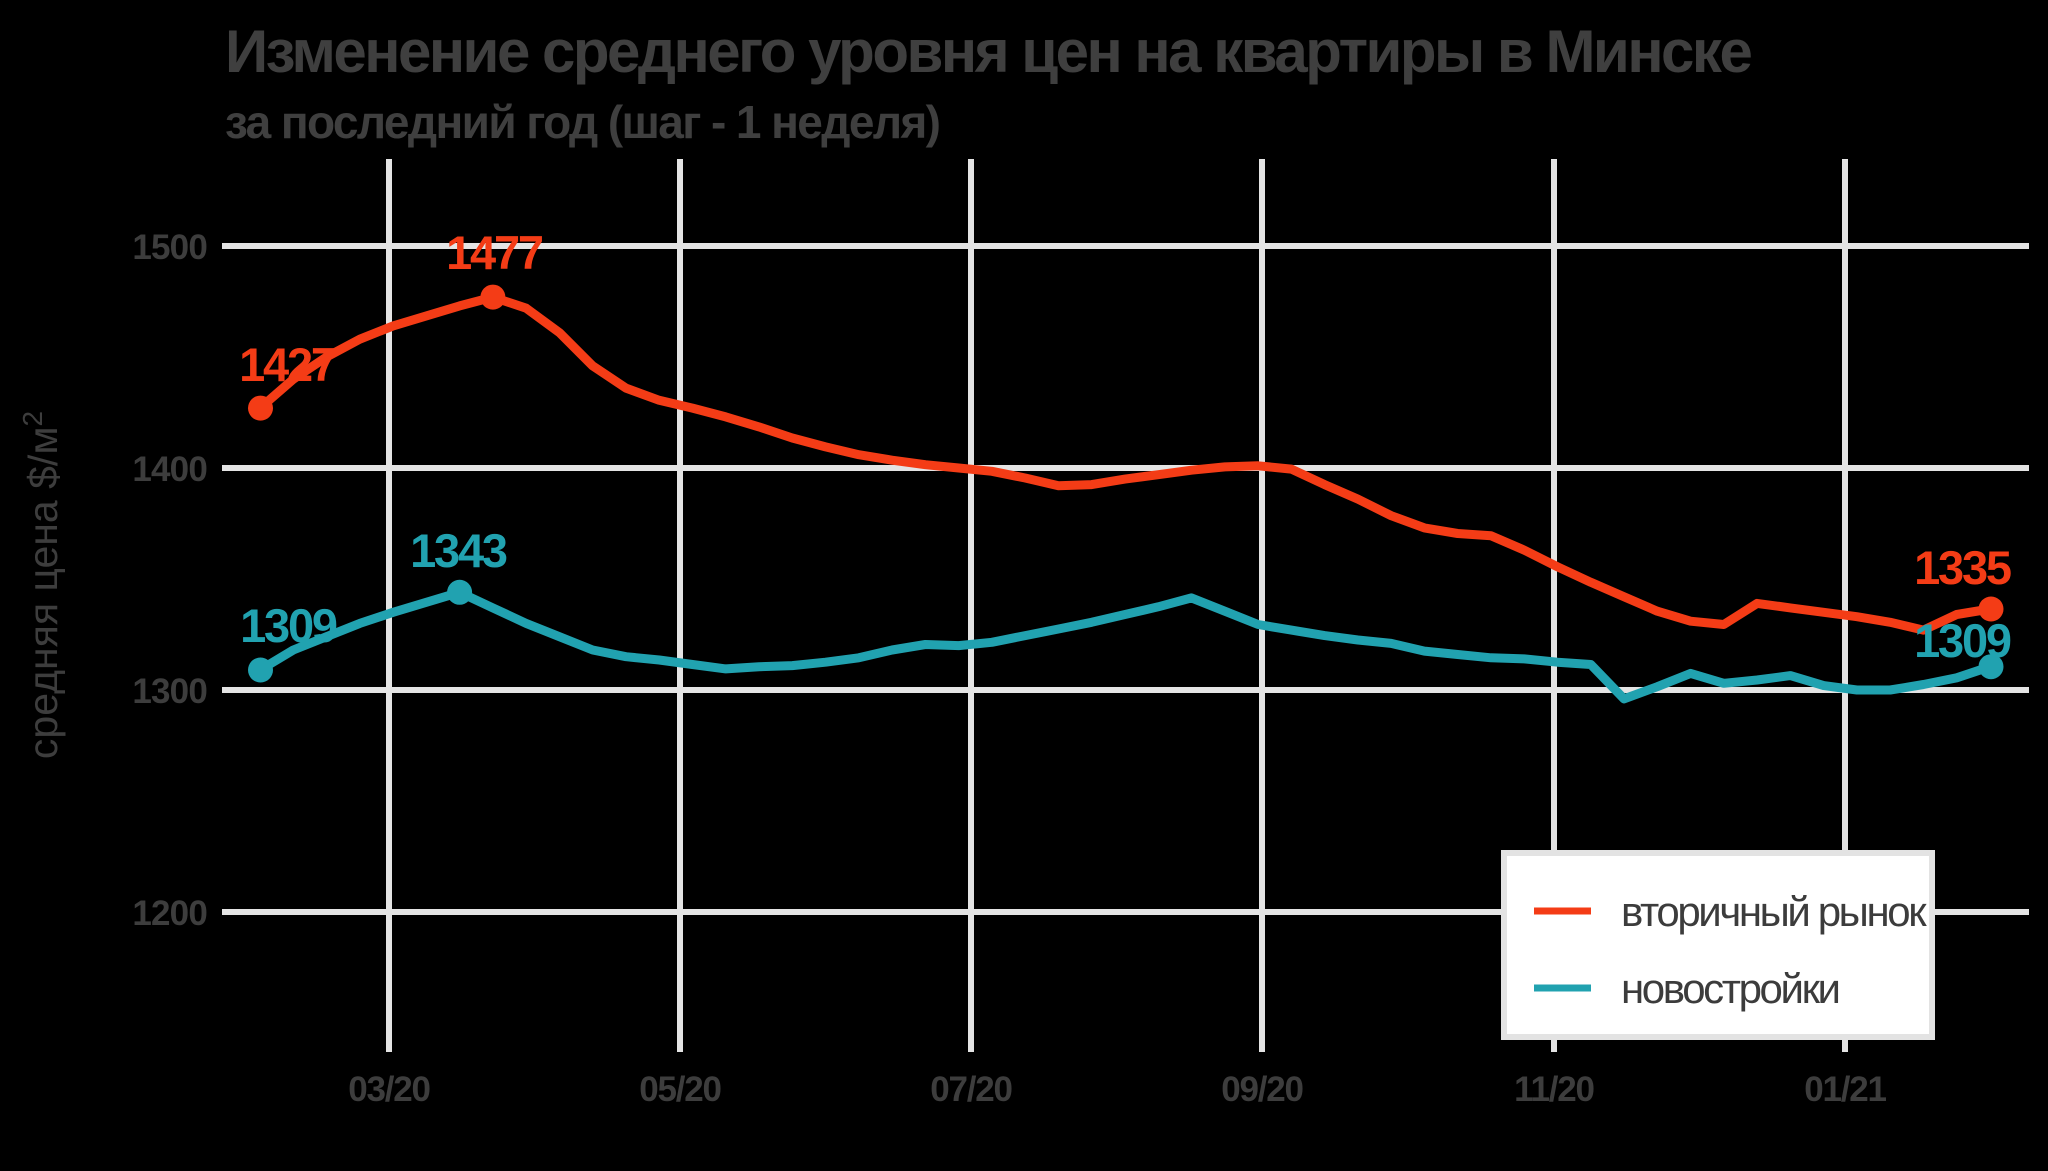  I want to click on svg-text: 11/20, so click(1554, 1089).